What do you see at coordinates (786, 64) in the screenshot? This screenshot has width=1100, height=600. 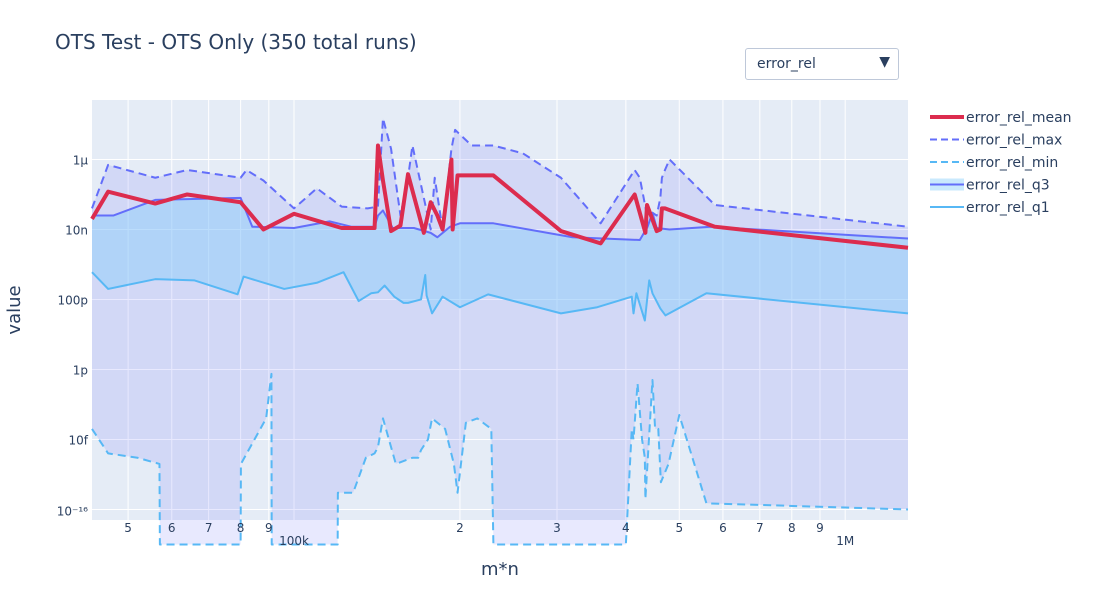 I see `dropdown-selected-value: error_rel` at bounding box center [786, 64].